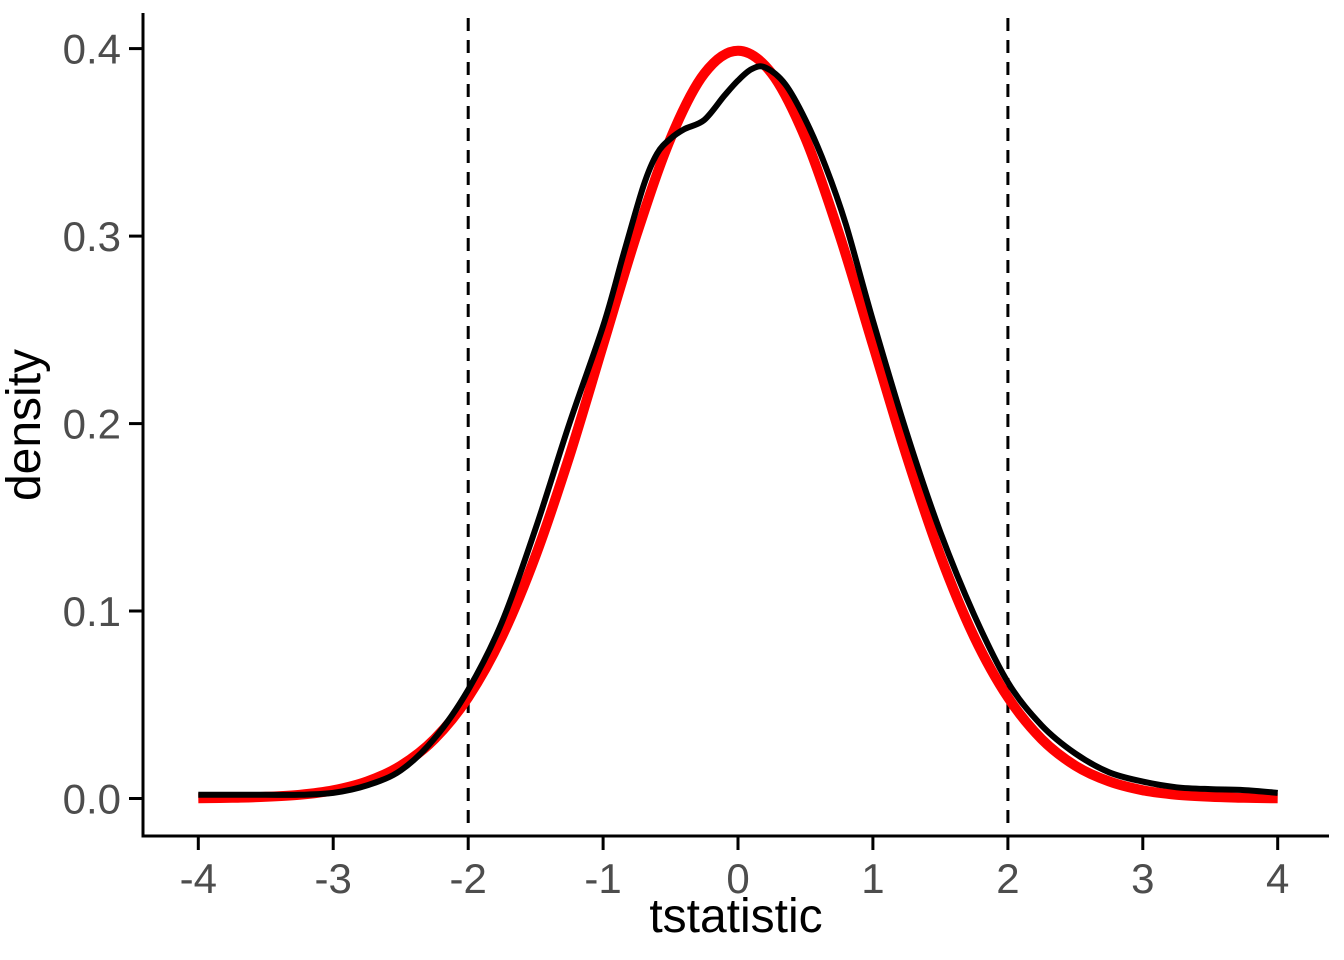 This screenshot has width=1344, height=960. I want to click on x-tick-label: -3, so click(333, 878).